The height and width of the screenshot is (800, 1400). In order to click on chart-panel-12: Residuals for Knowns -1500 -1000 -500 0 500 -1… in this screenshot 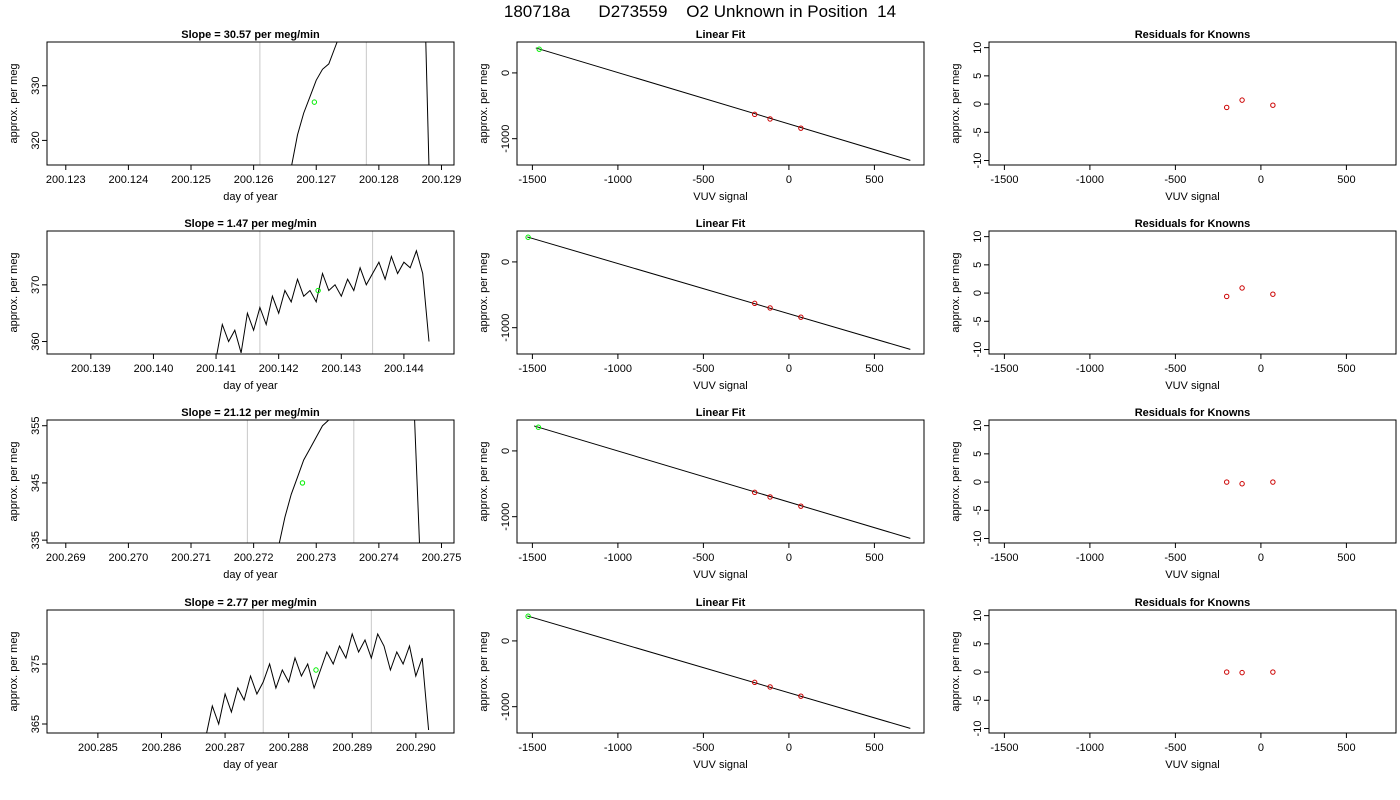, I will do `click(1173, 684)`.